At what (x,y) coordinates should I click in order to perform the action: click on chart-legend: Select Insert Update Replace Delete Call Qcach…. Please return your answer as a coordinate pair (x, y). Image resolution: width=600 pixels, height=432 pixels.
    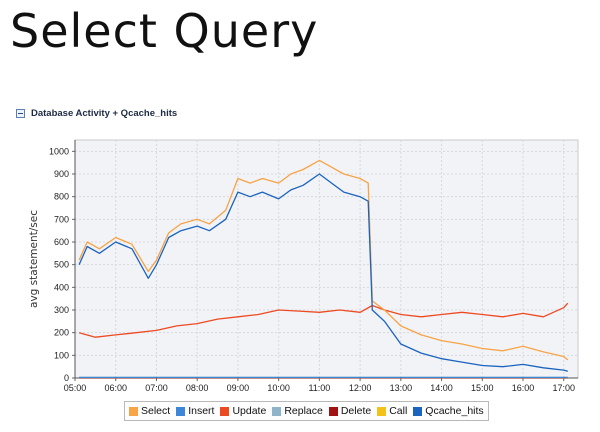
    Looking at the image, I should click on (306, 411).